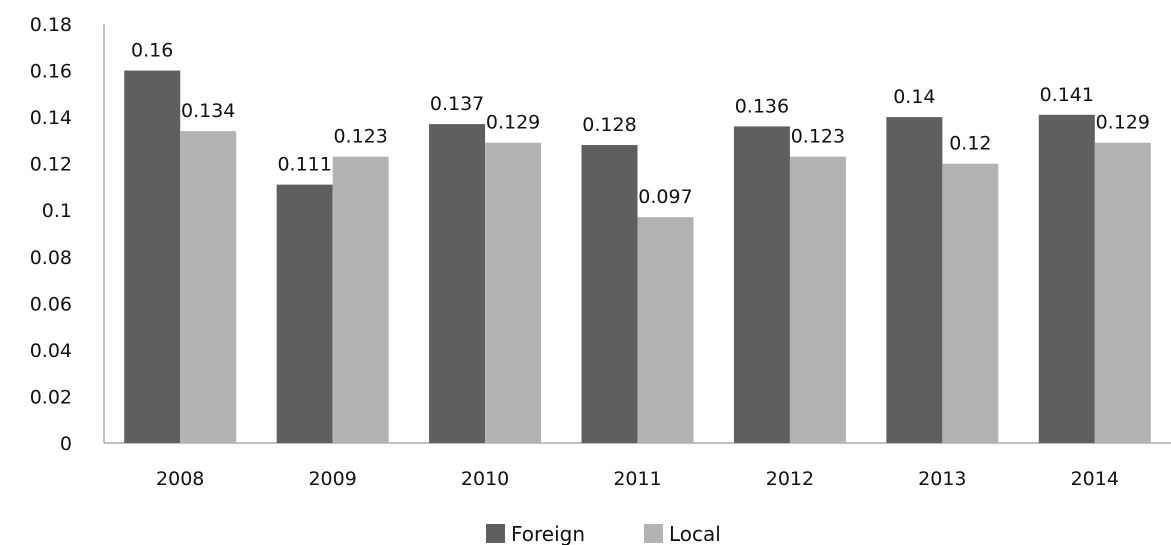  What do you see at coordinates (360, 299) in the screenshot?
I see `bar-local-2009` at bounding box center [360, 299].